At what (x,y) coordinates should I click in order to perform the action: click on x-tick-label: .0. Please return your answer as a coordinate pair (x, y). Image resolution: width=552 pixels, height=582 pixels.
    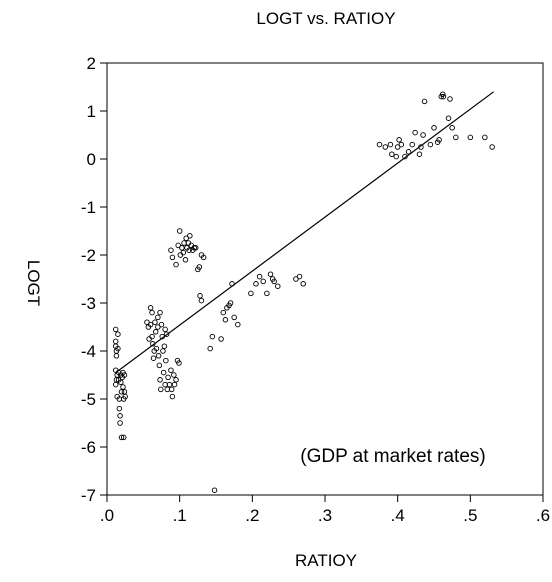
    Looking at the image, I should click on (107, 515).